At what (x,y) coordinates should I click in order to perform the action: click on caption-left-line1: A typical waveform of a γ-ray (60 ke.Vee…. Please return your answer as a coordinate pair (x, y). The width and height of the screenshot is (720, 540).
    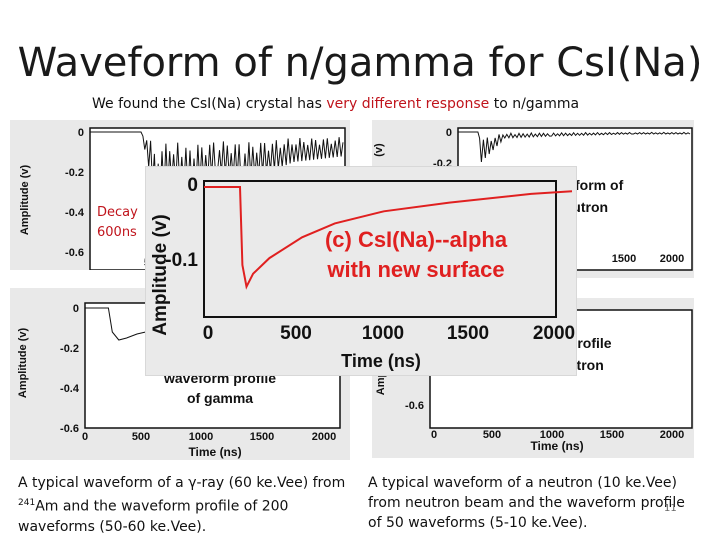
    Looking at the image, I should click on (182, 483).